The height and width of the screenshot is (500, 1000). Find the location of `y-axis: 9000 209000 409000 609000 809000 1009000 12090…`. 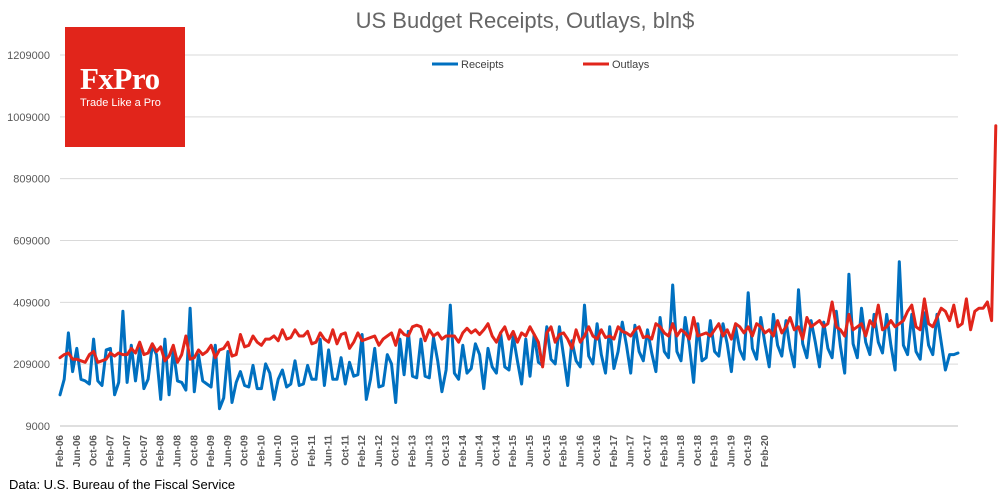

y-axis: 9000 209000 409000 609000 809000 1009000 12090… is located at coordinates (28, 241).